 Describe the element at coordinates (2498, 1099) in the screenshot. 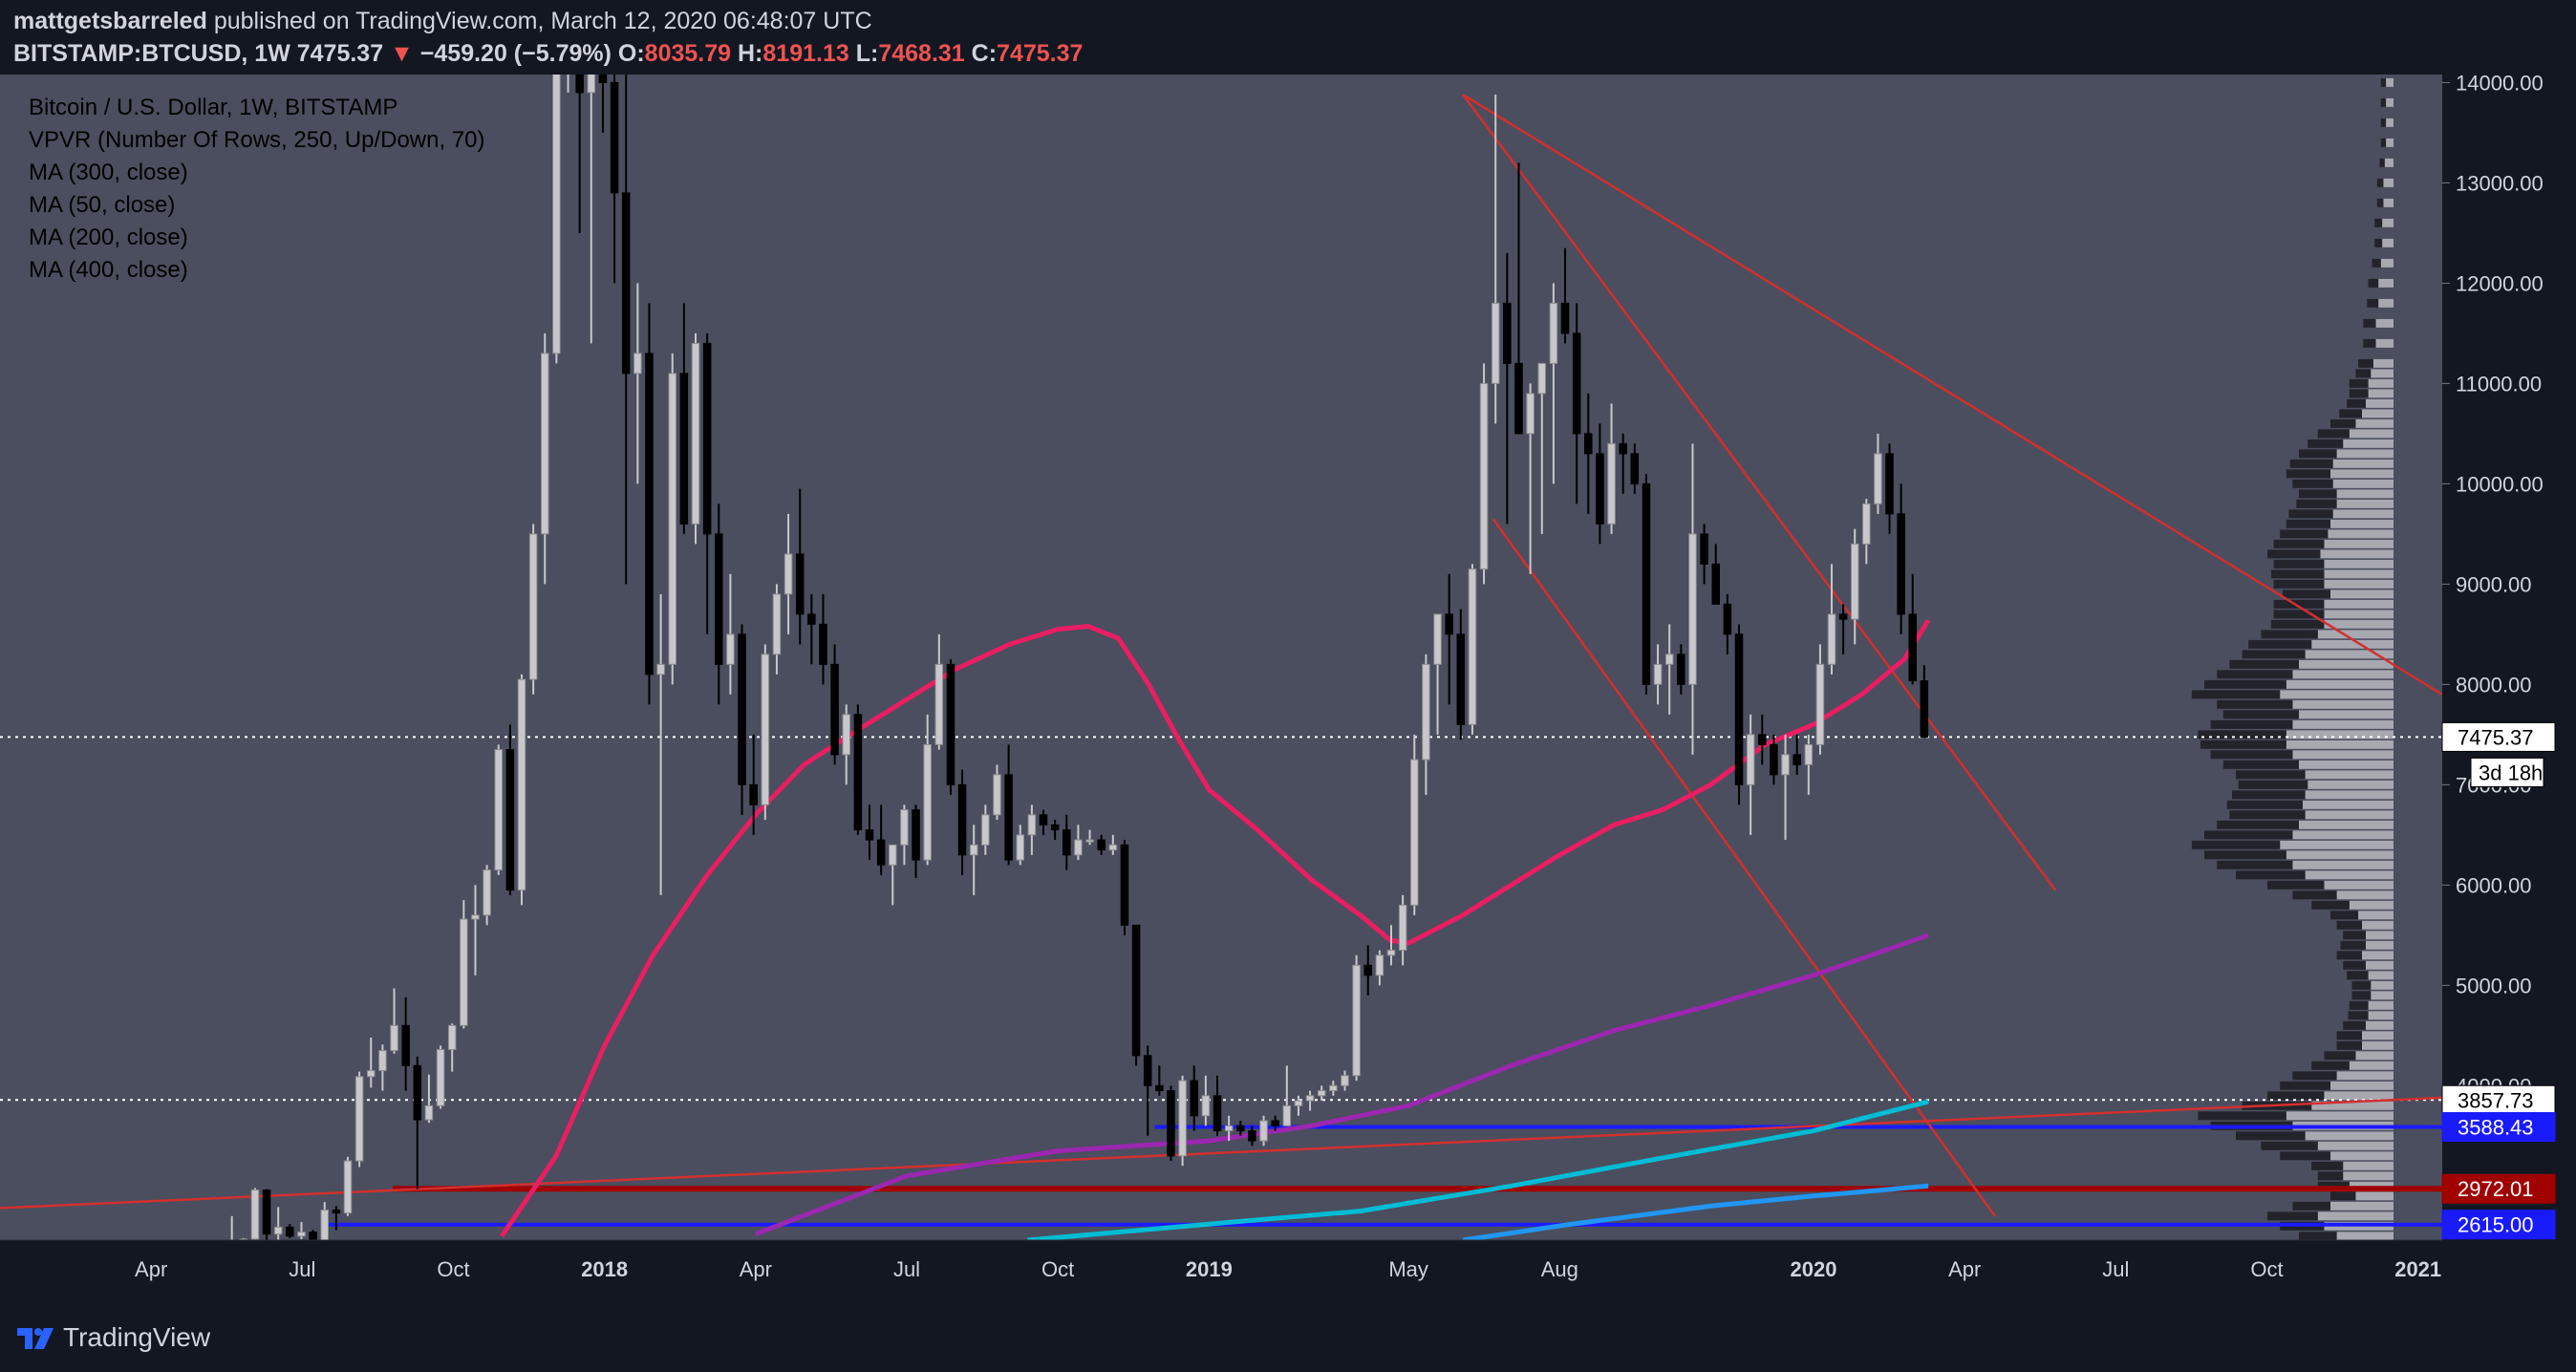

I see `price-label-box` at that location.